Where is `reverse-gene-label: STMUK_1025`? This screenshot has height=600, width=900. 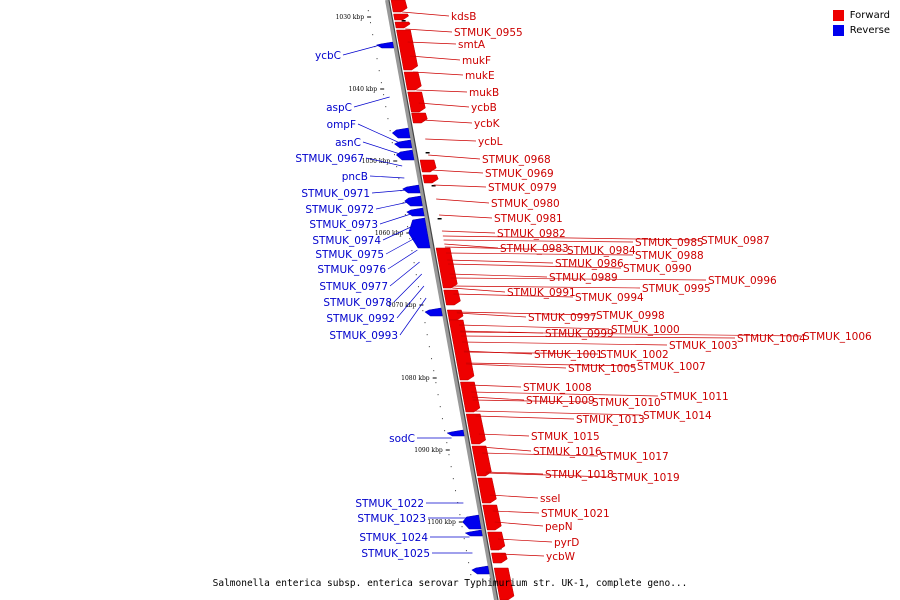
reverse-gene-label: STMUK_1025 is located at coordinates (395, 554).